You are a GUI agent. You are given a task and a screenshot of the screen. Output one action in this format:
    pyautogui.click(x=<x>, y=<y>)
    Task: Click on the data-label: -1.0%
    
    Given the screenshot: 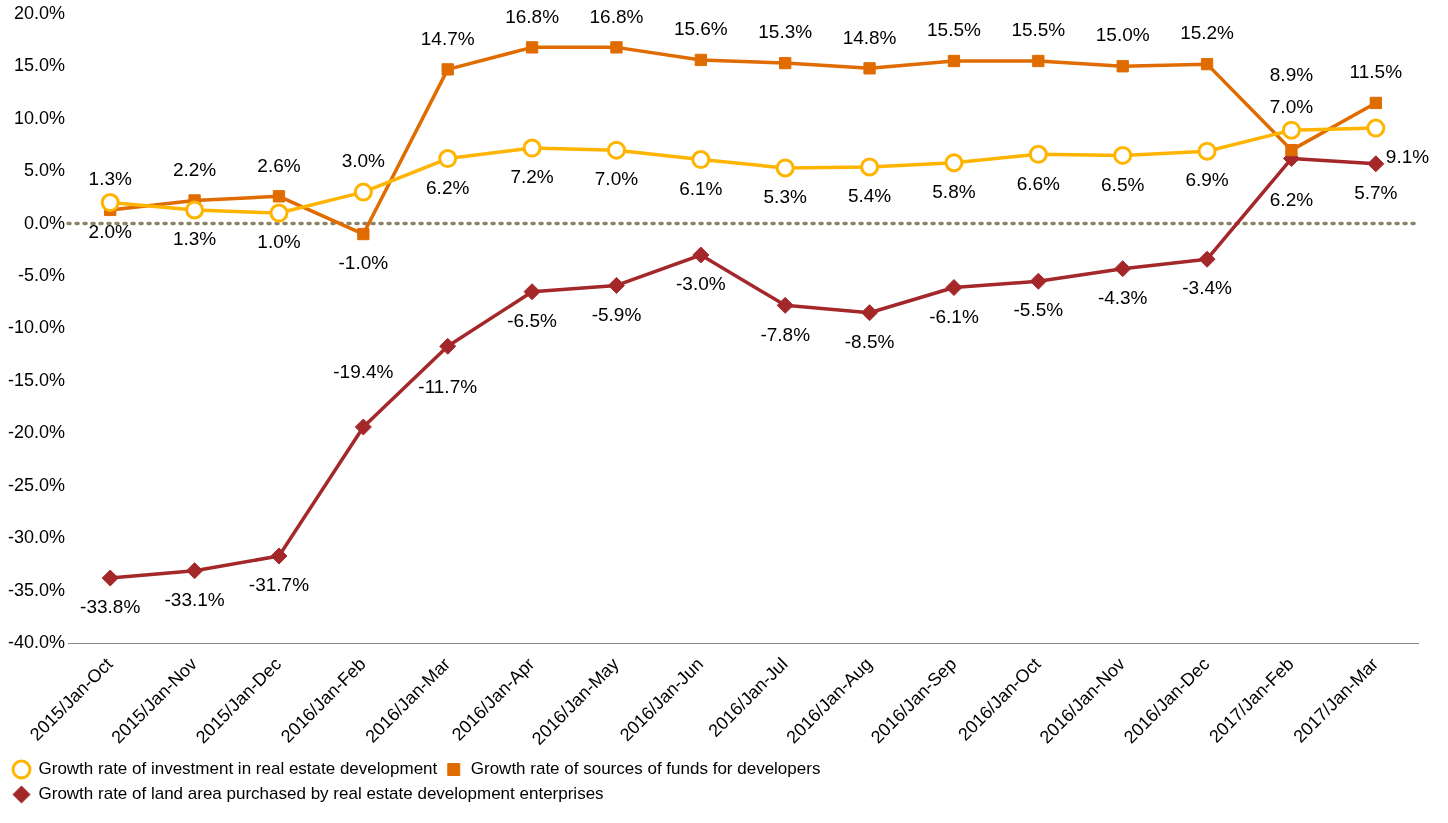 What is the action you would take?
    pyautogui.click(x=363, y=263)
    